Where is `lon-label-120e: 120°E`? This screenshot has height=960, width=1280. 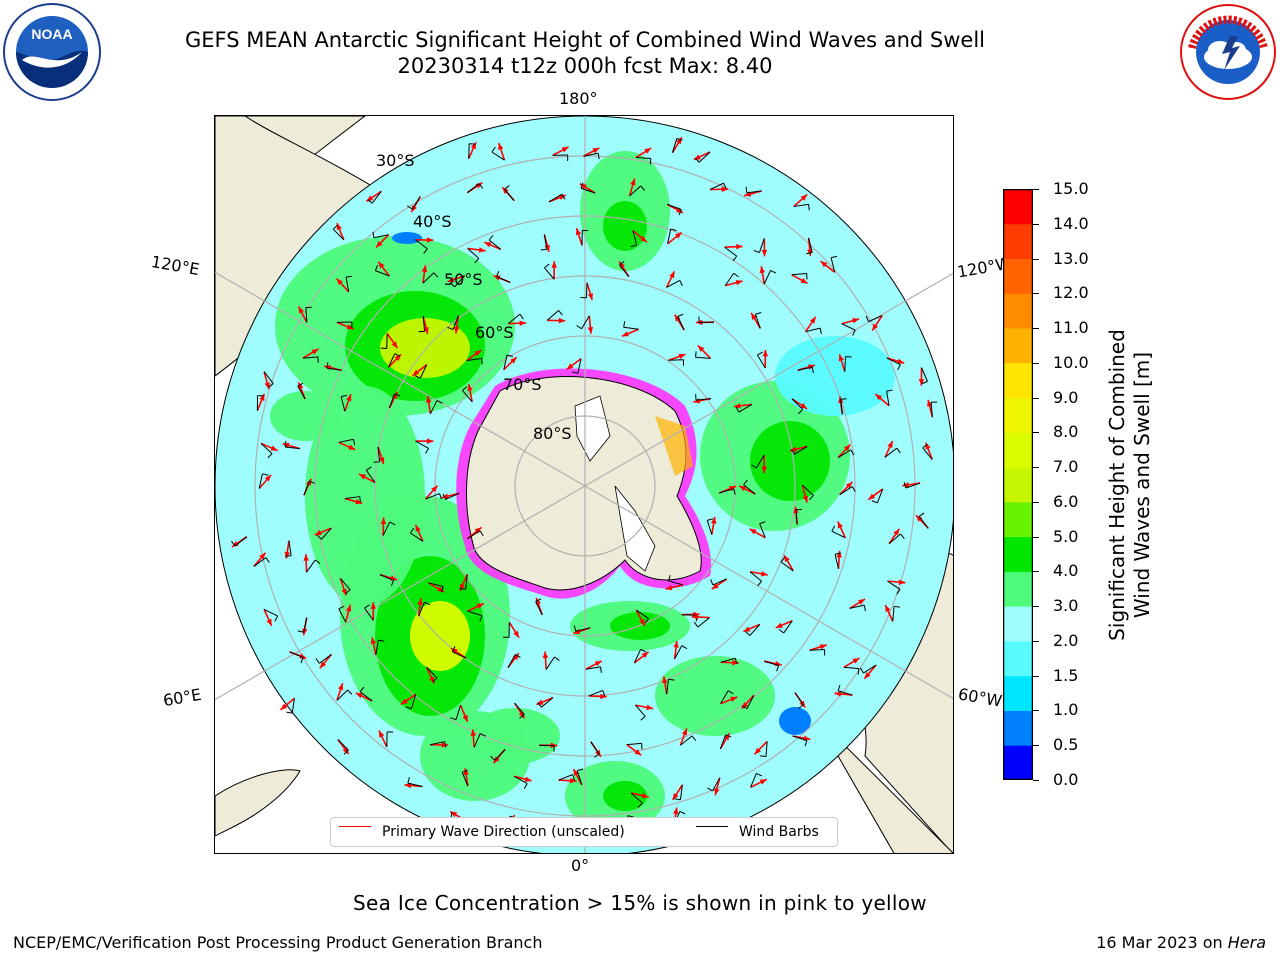 lon-label-120e: 120°E is located at coordinates (175, 265).